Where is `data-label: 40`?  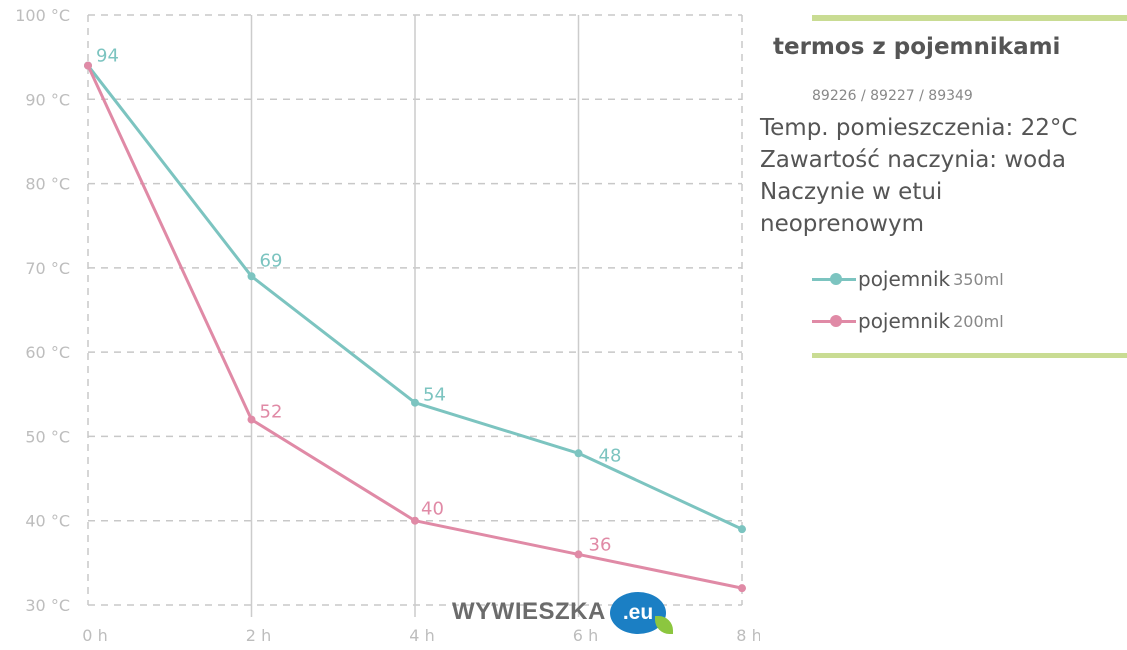 data-label: 40 is located at coordinates (432, 509).